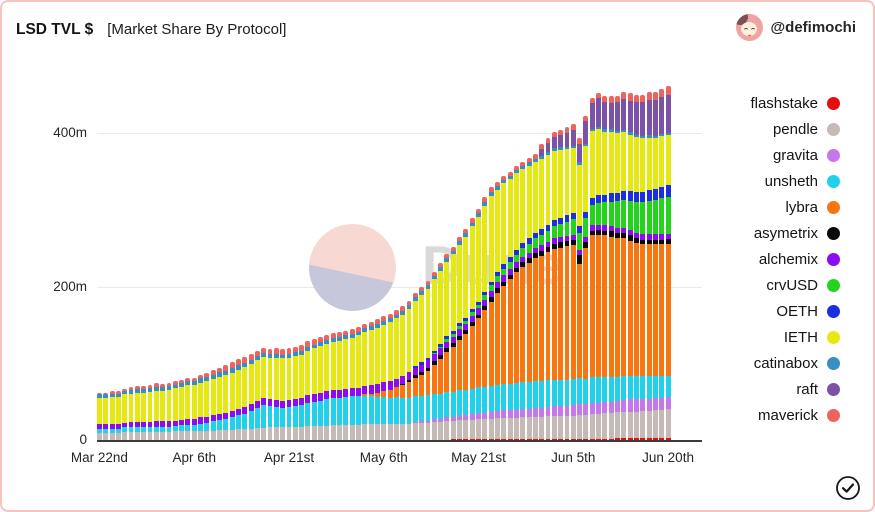 The height and width of the screenshot is (512, 875). What do you see at coordinates (795, 233) in the screenshot?
I see `legend-item-asymetrix: asymetrix` at bounding box center [795, 233].